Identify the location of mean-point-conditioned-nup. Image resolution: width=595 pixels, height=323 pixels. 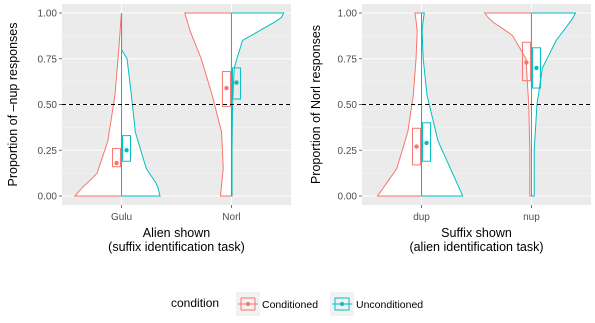
(526, 62).